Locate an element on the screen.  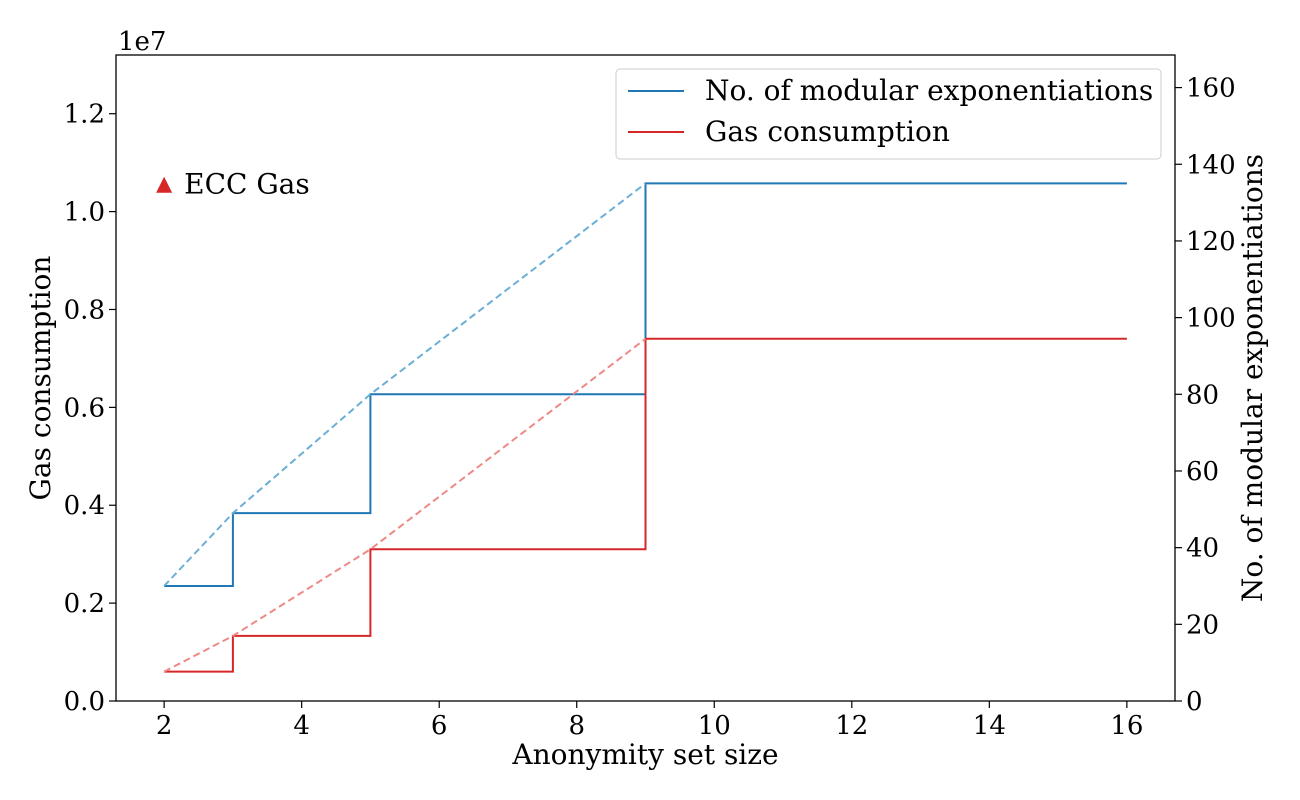
y-axis-label: Gas consumption is located at coordinates (40, 378).